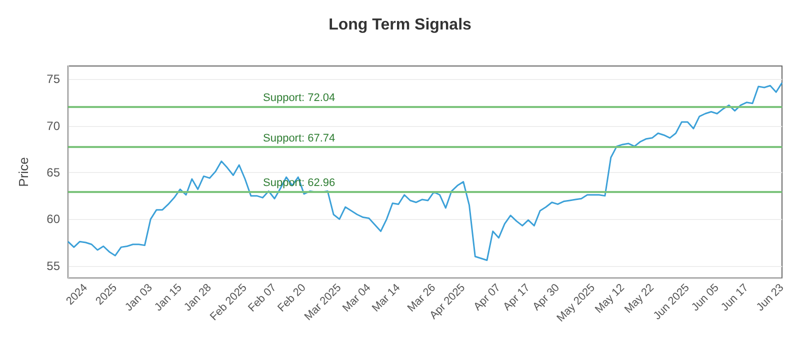 This screenshot has height=350, width=800. I want to click on chart-title: Long Term Signals, so click(400, 25).